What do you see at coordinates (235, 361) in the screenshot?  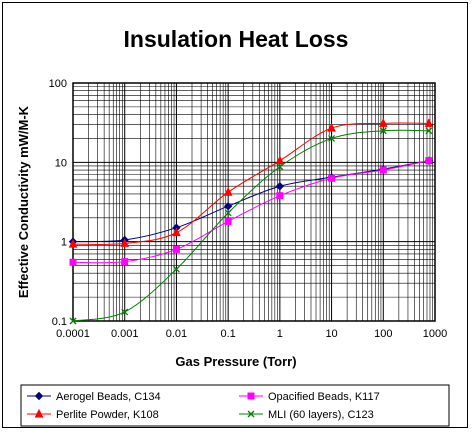 I see `x-axis-title: Gas Pressure (Torr)` at bounding box center [235, 361].